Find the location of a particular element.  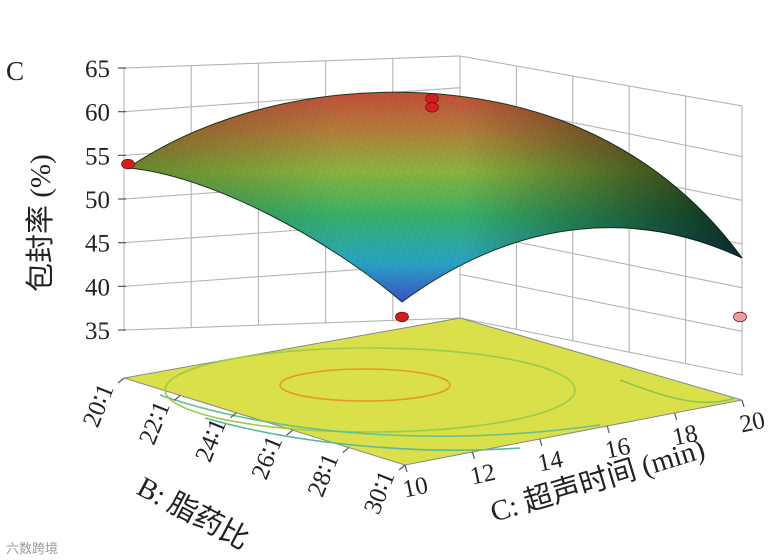

time-tick-label: 12 is located at coordinates (483, 475).